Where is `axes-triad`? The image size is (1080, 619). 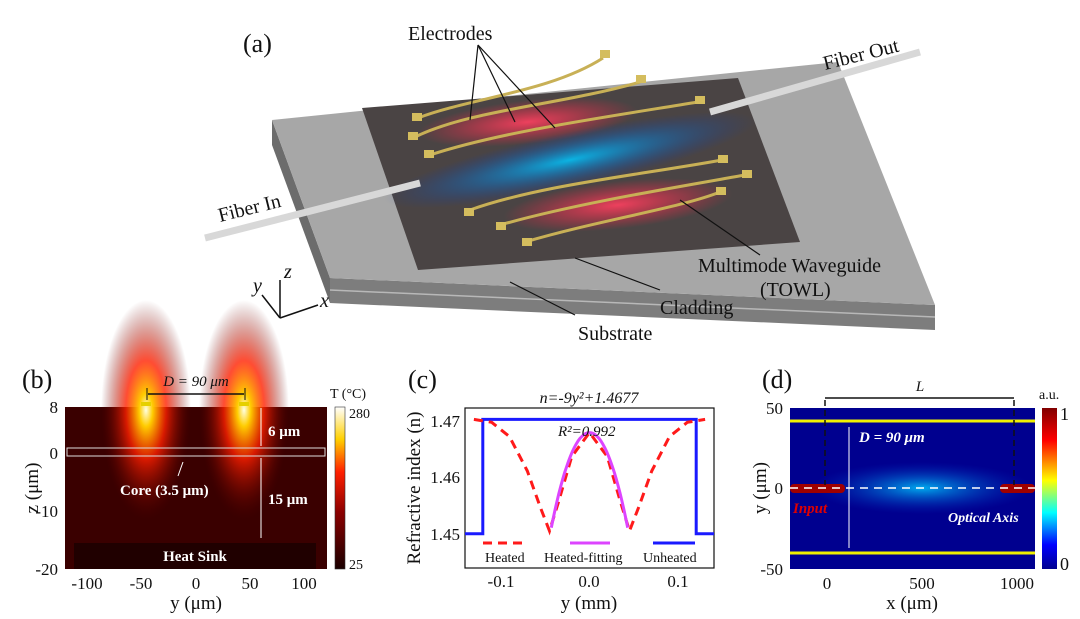
axes-triad is located at coordinates (290, 299).